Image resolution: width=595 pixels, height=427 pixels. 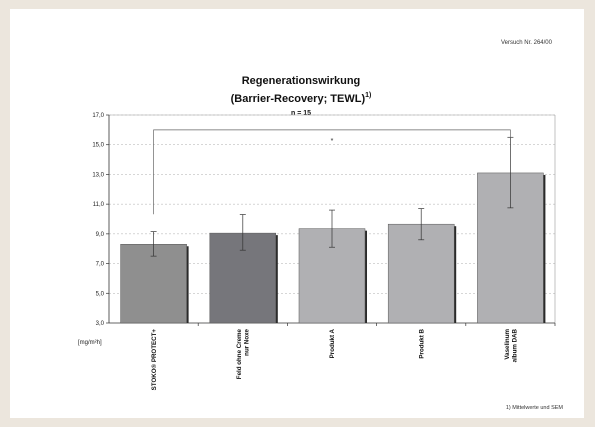 I want to click on x-category-label: Produkt B, so click(x=421, y=343).